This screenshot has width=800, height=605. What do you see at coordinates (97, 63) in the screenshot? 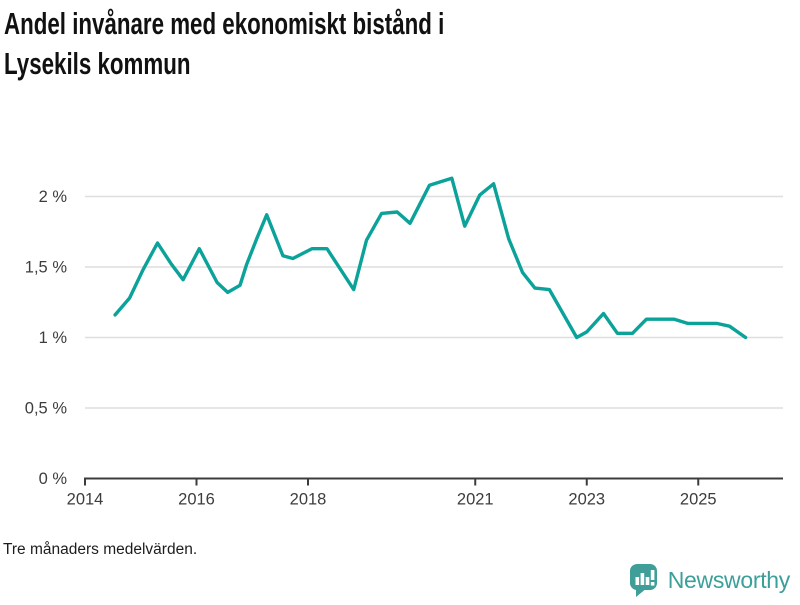
I see `chart-title-line-2: Lysekils kommun` at bounding box center [97, 63].